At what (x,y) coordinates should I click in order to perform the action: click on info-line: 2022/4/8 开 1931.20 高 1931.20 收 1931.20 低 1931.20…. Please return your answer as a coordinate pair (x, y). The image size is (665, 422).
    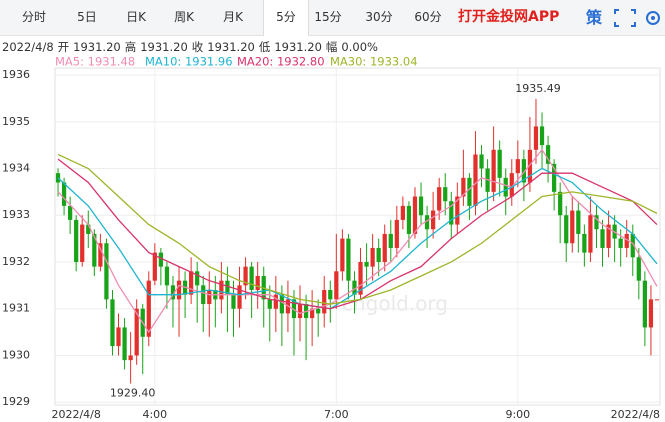
    Looking at the image, I should click on (192, 47).